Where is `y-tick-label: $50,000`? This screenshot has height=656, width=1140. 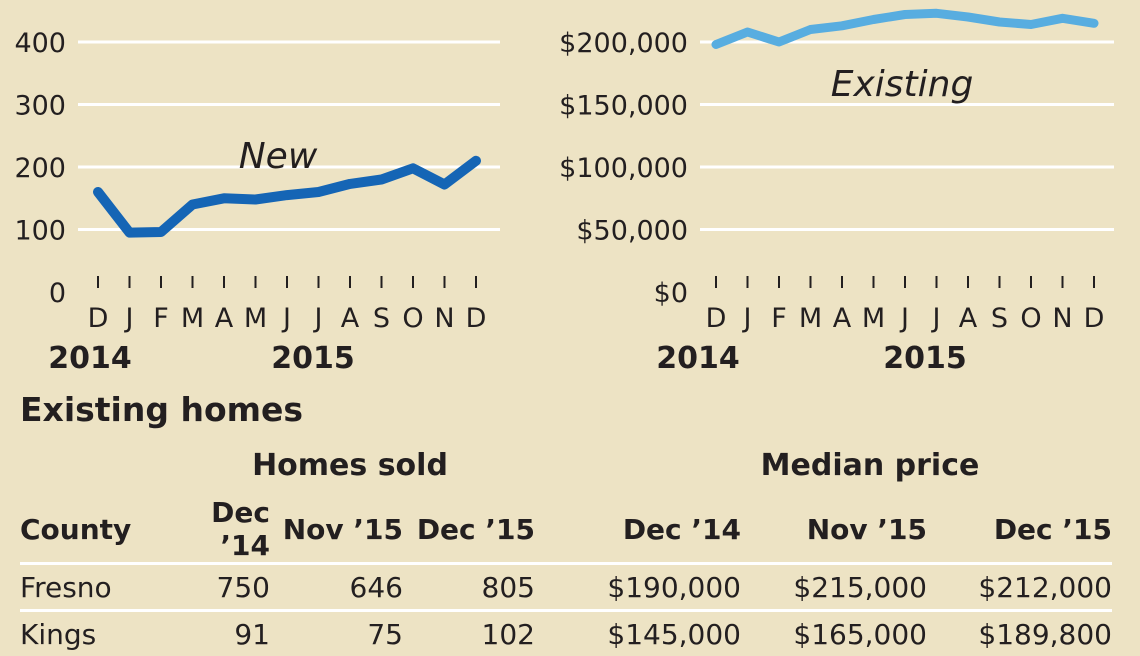 y-tick-label: $50,000 is located at coordinates (632, 231).